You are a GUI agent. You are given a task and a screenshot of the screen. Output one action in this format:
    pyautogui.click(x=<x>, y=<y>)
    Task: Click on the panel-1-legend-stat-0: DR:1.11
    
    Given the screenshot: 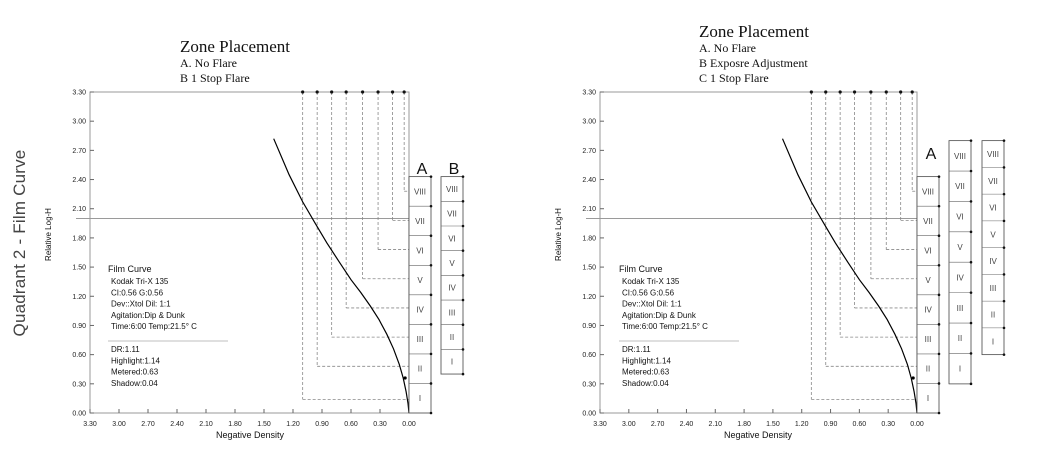 What is the action you would take?
    pyautogui.click(x=125, y=349)
    